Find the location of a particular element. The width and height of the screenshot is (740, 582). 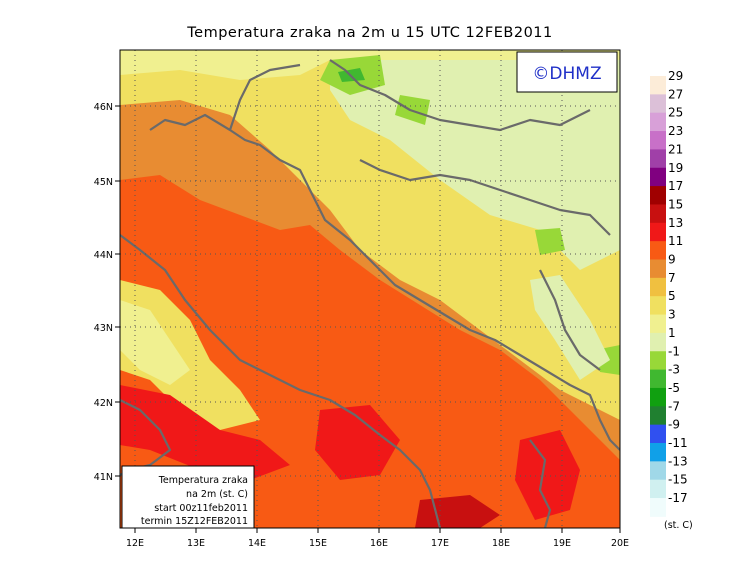

lon-label: 20E is located at coordinates (620, 543).